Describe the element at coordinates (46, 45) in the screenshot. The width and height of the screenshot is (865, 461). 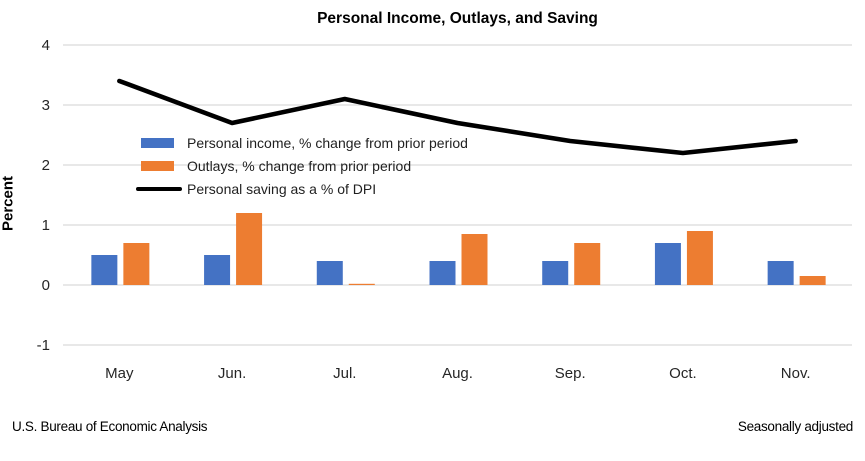
I see `y-tick-label: 4` at that location.